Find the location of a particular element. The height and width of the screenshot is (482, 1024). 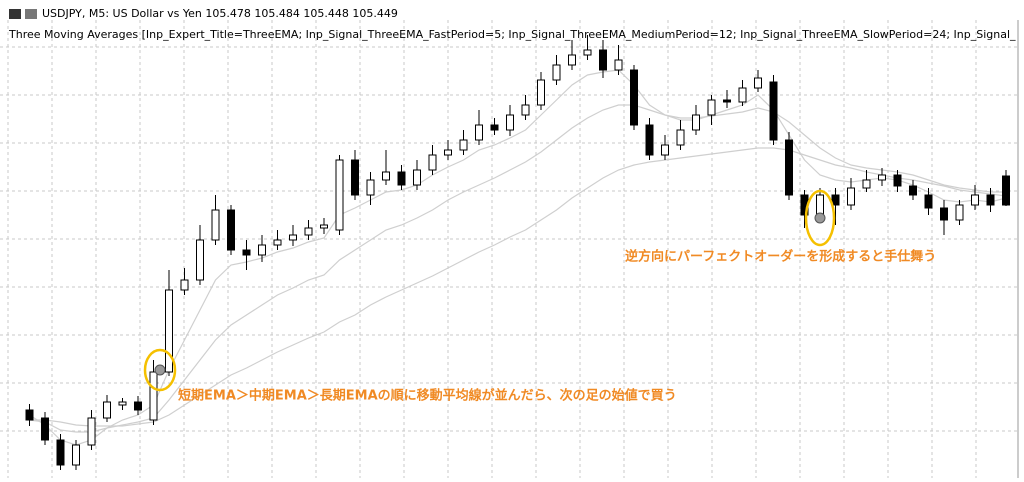

annotation: 逆方向にパーフェクトオーダーを形成すると手仕舞う is located at coordinates (780, 257).